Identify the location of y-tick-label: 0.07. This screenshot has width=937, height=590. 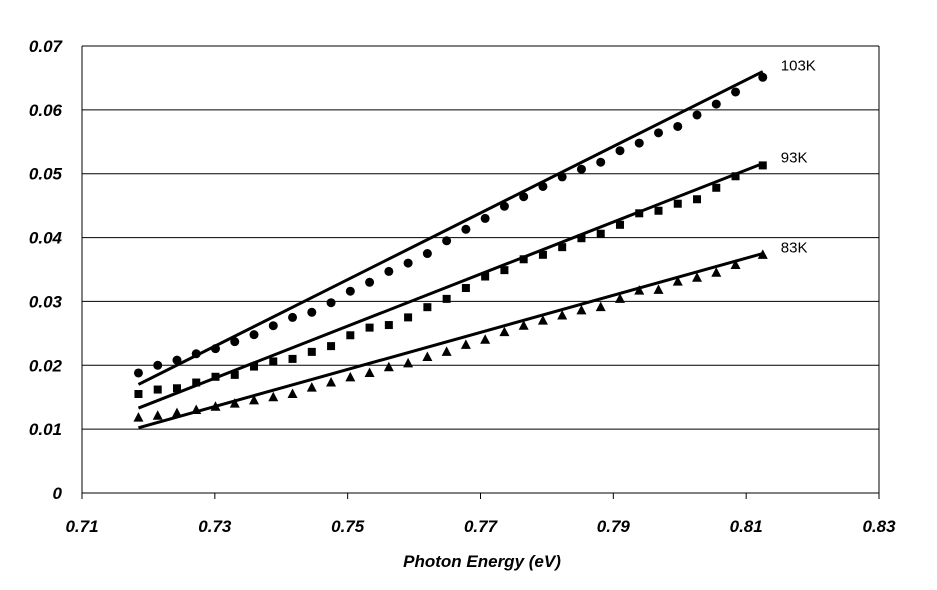
(46, 46).